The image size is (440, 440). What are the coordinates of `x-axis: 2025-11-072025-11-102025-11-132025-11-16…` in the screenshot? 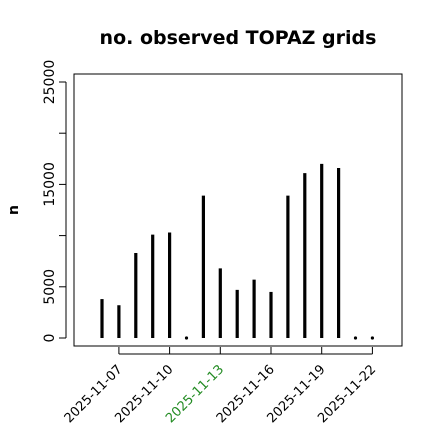 It's located at (220, 386).